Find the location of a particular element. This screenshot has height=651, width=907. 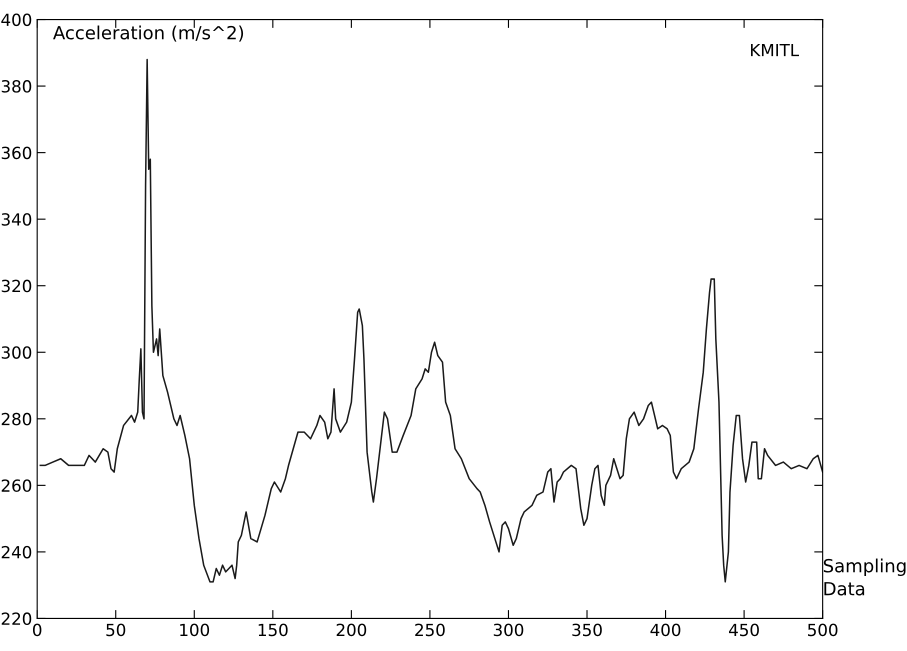

x-tick-label: 450 is located at coordinates (744, 630).